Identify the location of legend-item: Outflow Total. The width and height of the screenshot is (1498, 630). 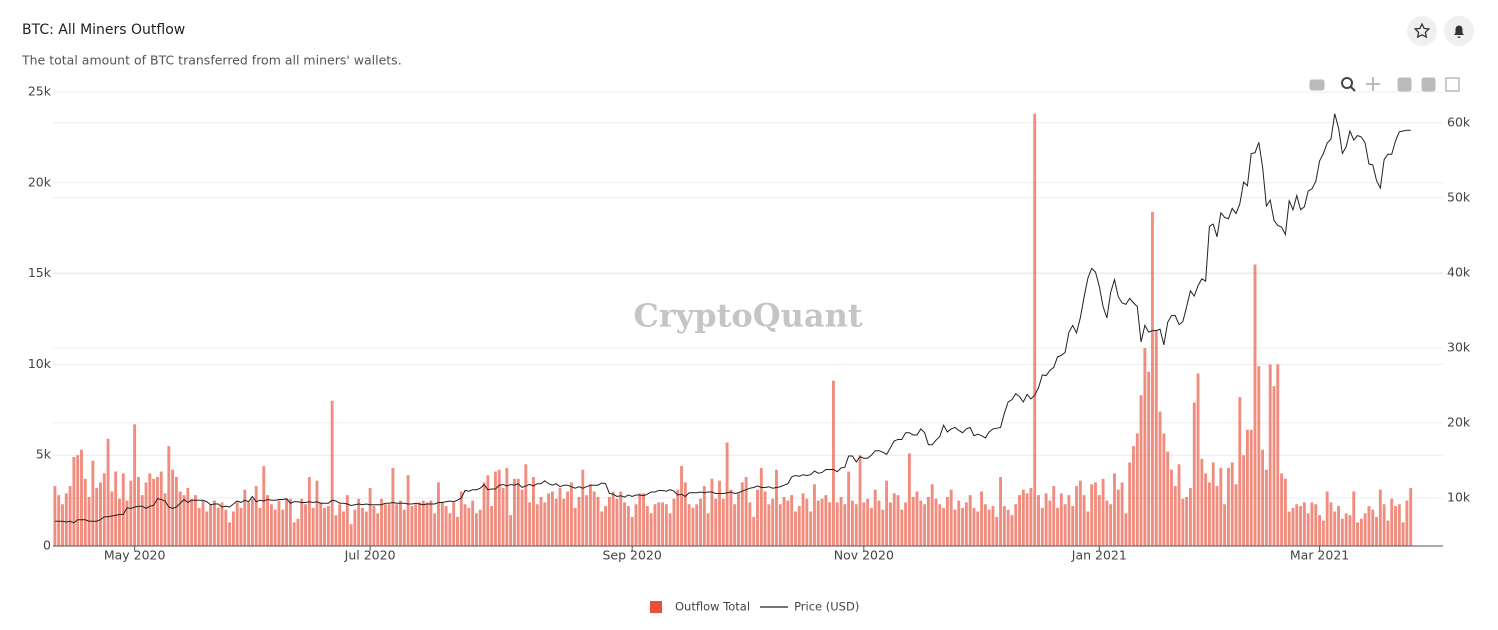
(700, 607).